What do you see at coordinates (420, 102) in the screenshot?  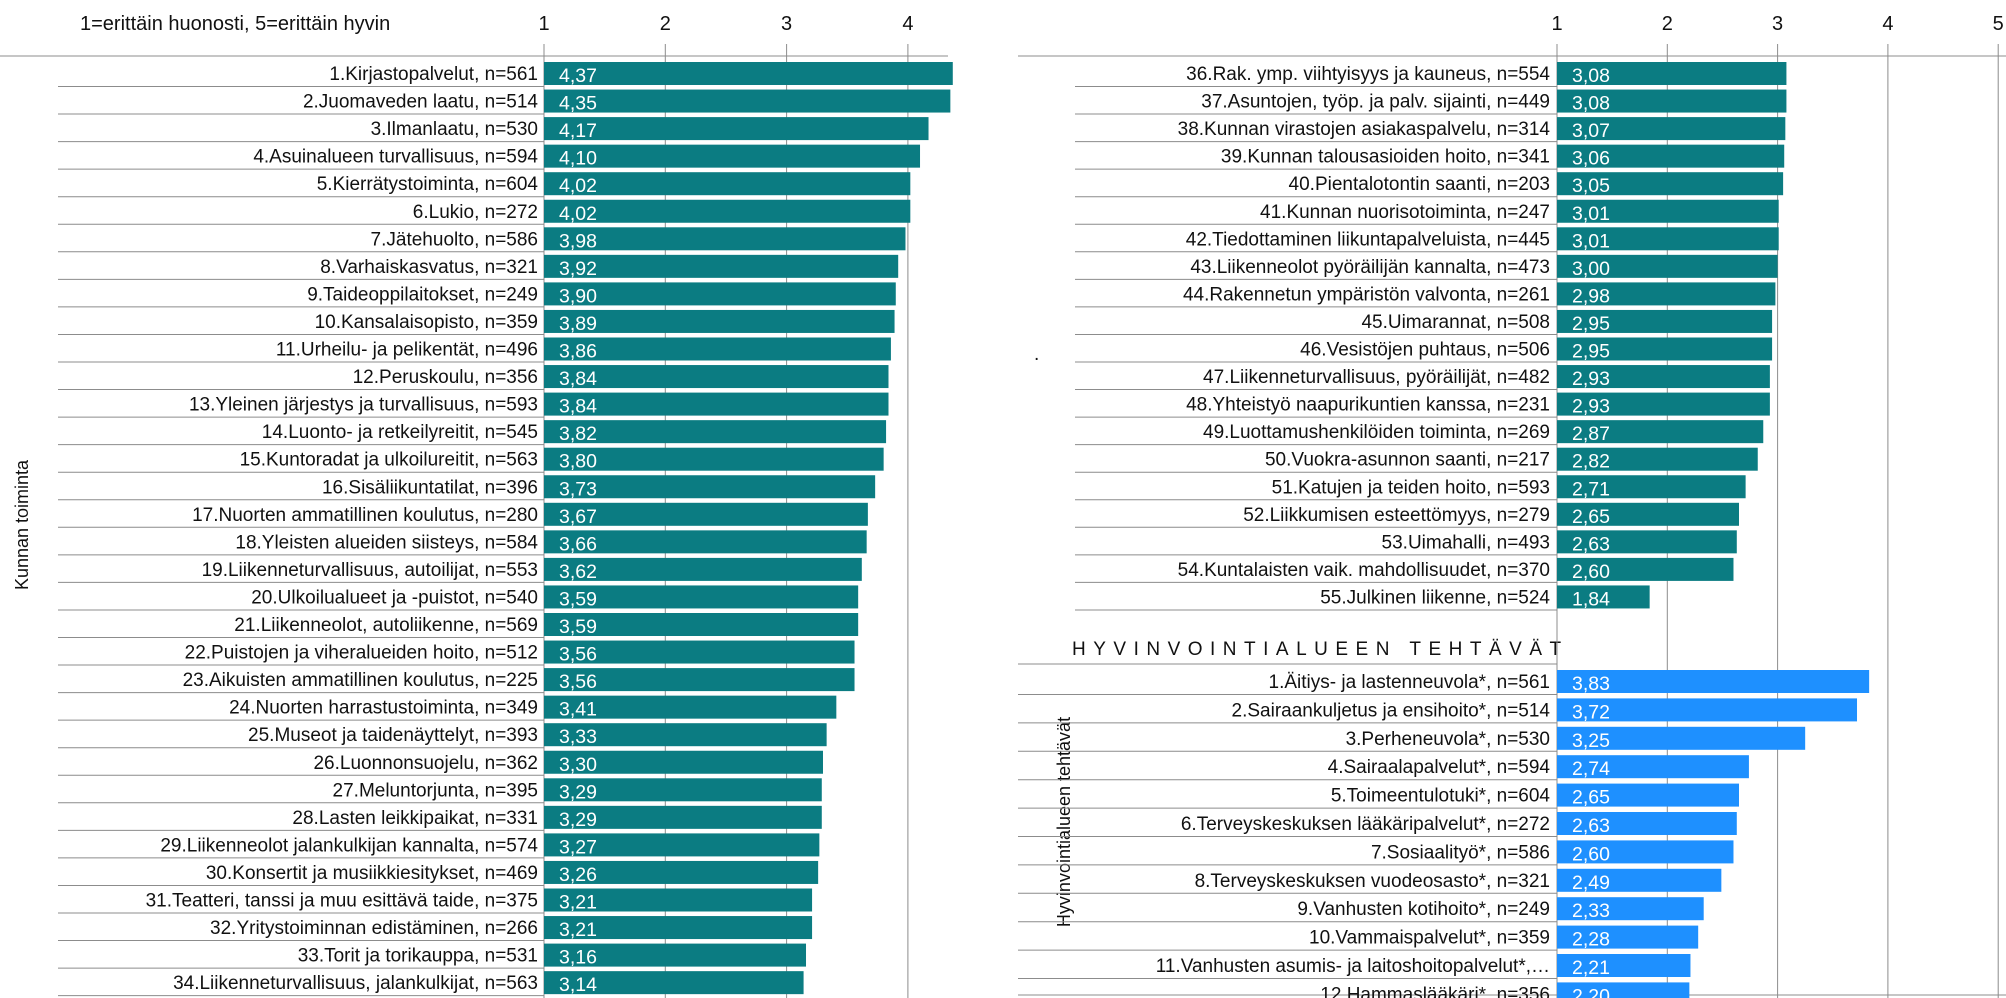 I see `category-label: 2.Juomaveden laatu, n=514` at bounding box center [420, 102].